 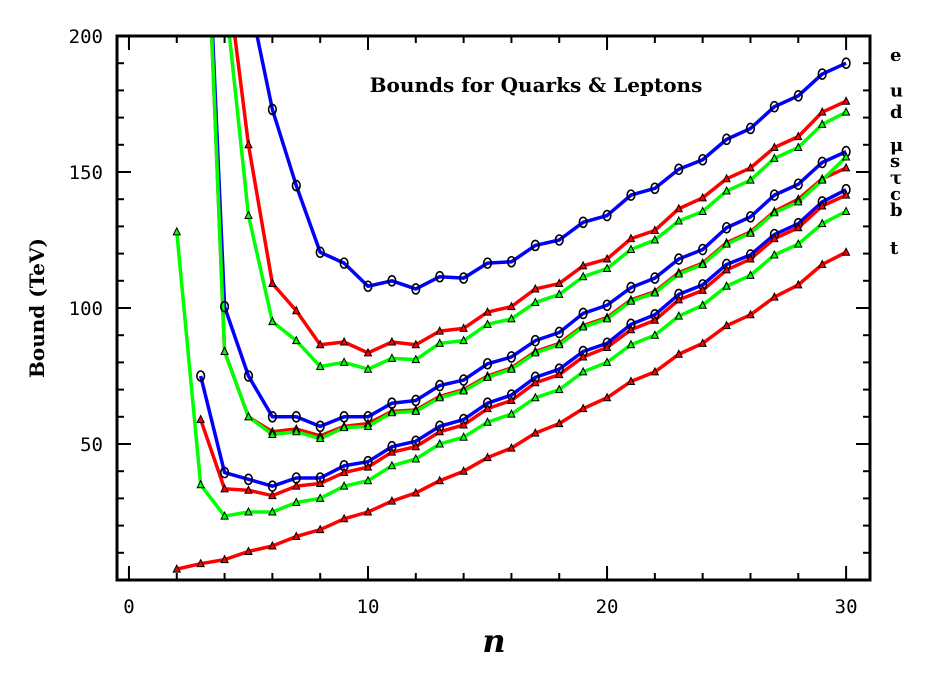 I want to click on y-tick-label: 150, so click(x=86, y=173).